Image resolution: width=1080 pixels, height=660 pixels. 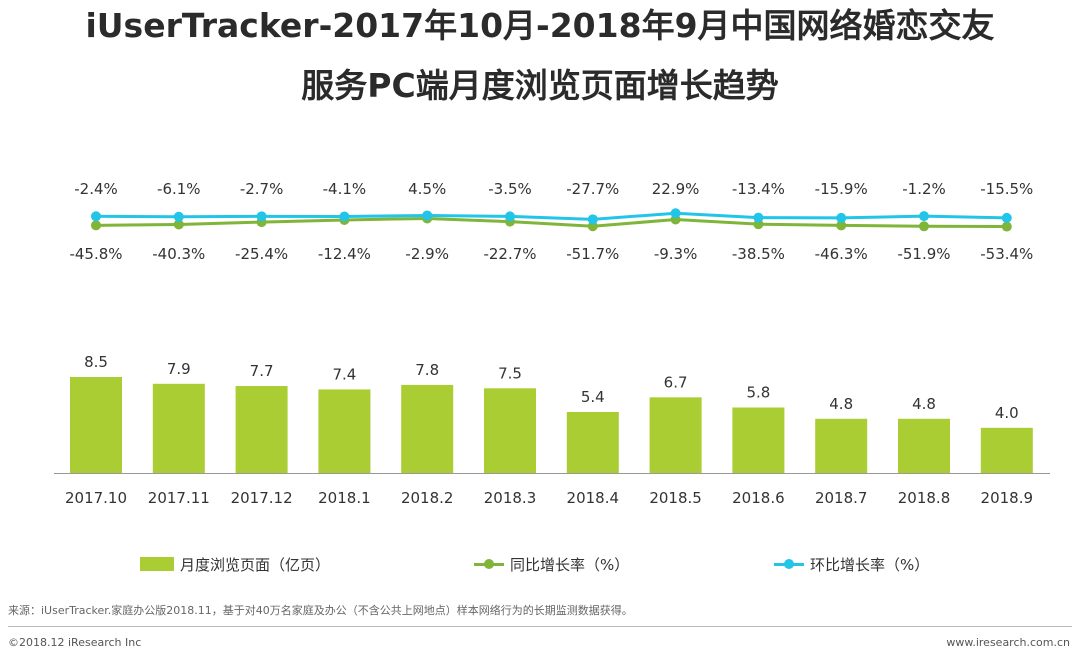 What do you see at coordinates (551, 216) in the screenshot?
I see `mom-line` at bounding box center [551, 216].